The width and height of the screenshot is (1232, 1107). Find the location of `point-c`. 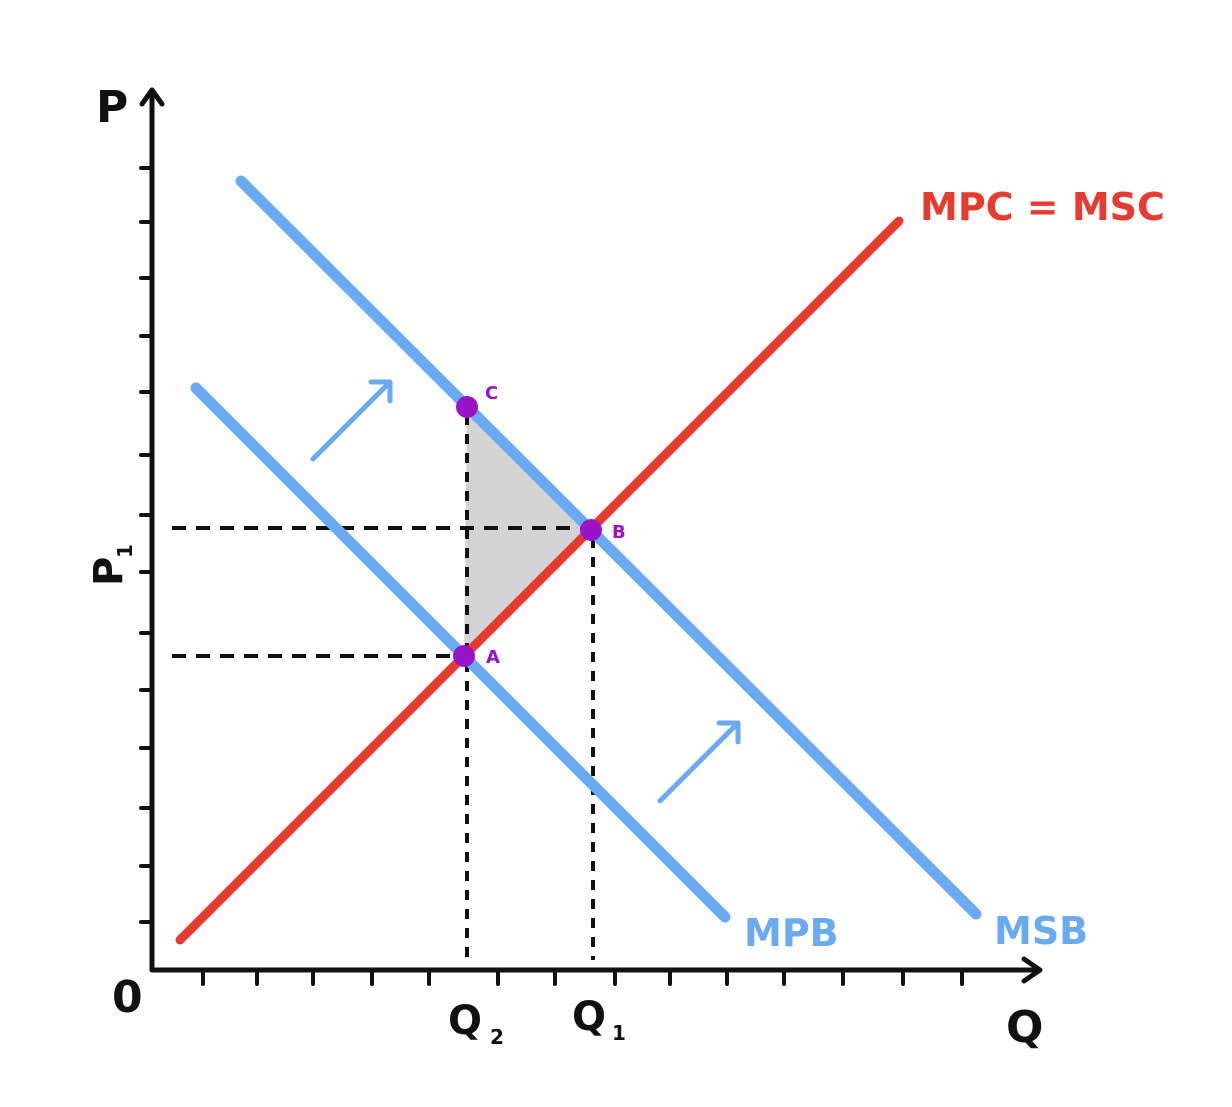

point-c is located at coordinates (467, 407).